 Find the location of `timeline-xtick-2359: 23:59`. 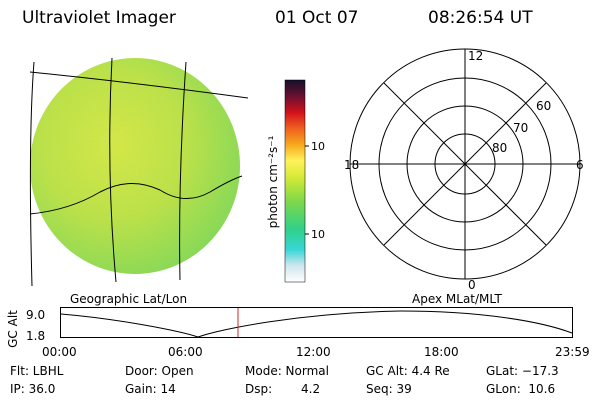

timeline-xtick-2359: 23:59 is located at coordinates (572, 352).